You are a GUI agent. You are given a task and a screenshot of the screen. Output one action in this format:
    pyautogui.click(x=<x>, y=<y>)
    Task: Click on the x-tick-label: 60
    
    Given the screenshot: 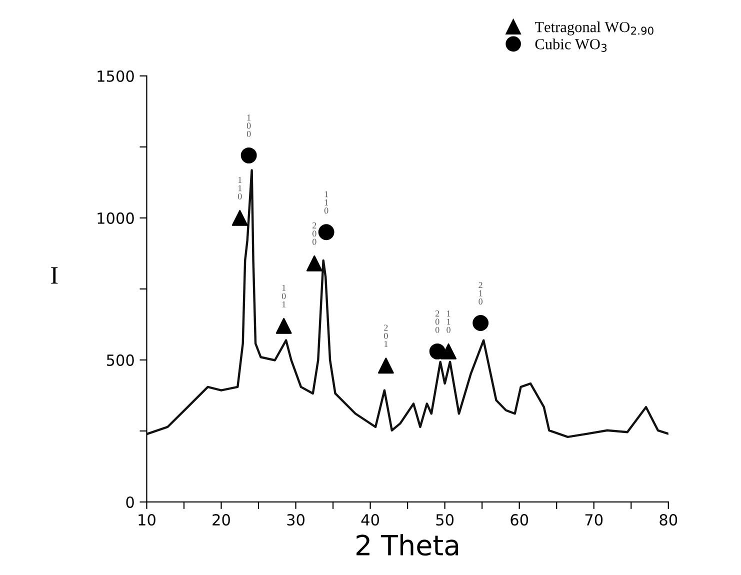 What is the action you would take?
    pyautogui.click(x=519, y=520)
    